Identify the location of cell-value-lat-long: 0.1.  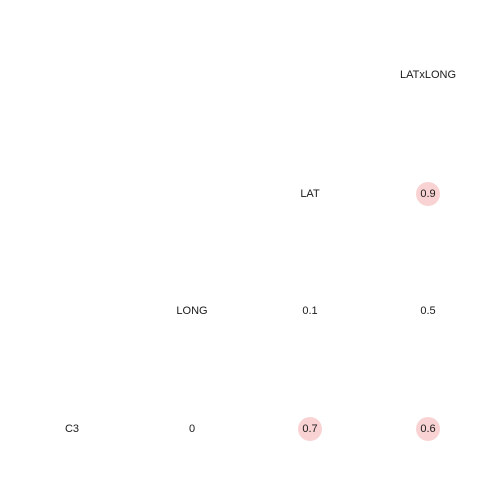
(309, 311).